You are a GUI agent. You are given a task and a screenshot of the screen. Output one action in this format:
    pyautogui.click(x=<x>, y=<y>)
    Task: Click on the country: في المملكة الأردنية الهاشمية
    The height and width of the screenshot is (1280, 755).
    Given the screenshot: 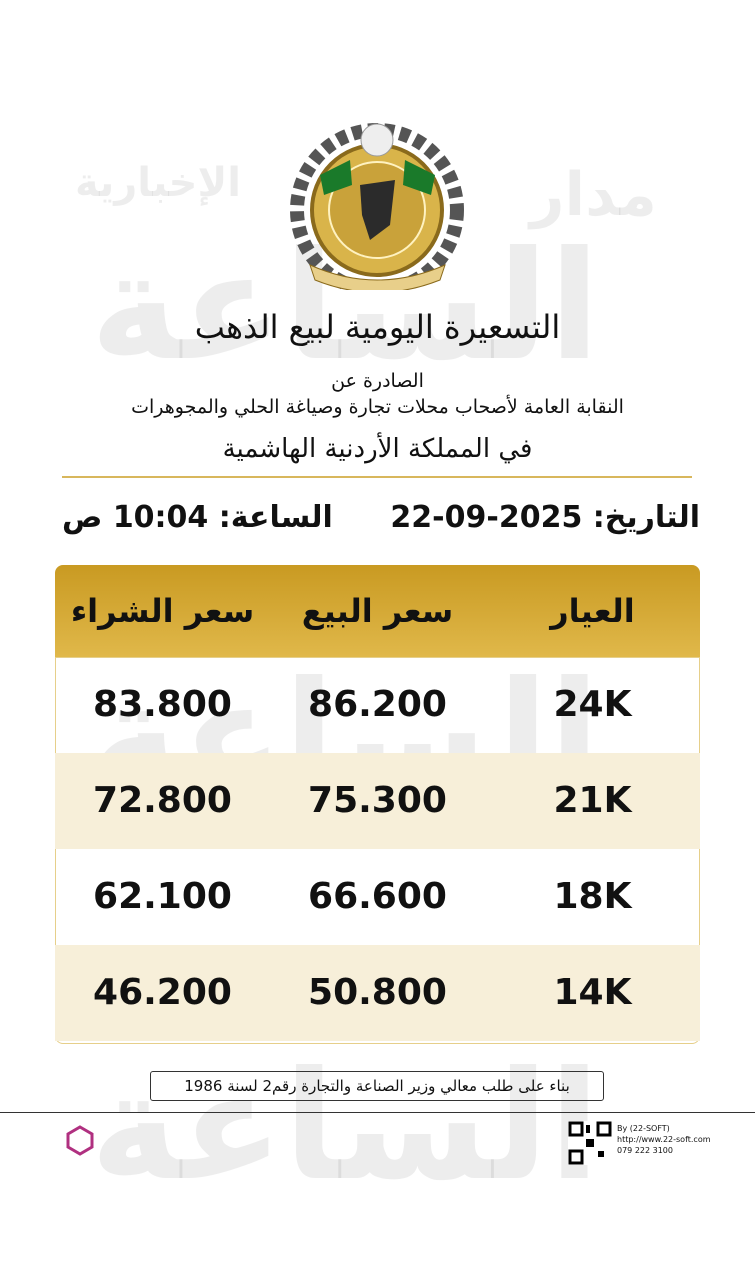 What is the action you would take?
    pyautogui.click(x=377, y=449)
    